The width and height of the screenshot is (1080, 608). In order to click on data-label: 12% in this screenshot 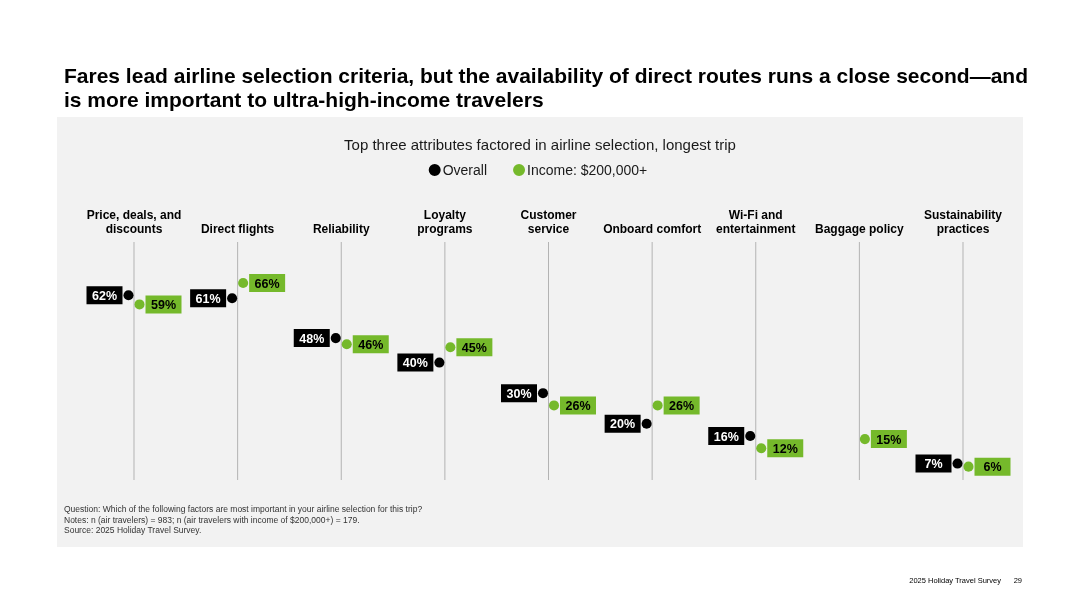, I will do `click(785, 448)`.